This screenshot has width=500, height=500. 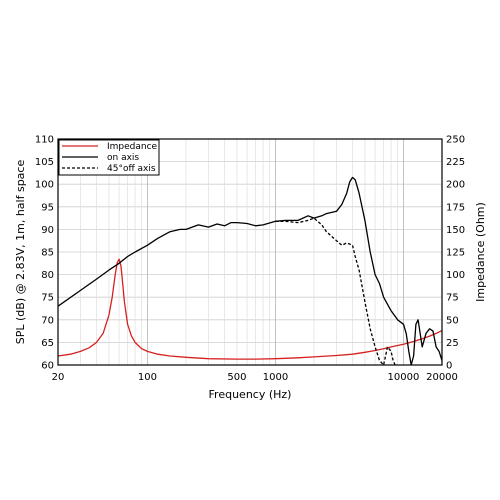 What do you see at coordinates (452, 320) in the screenshot?
I see `y-right-tick-label: 50` at bounding box center [452, 320].